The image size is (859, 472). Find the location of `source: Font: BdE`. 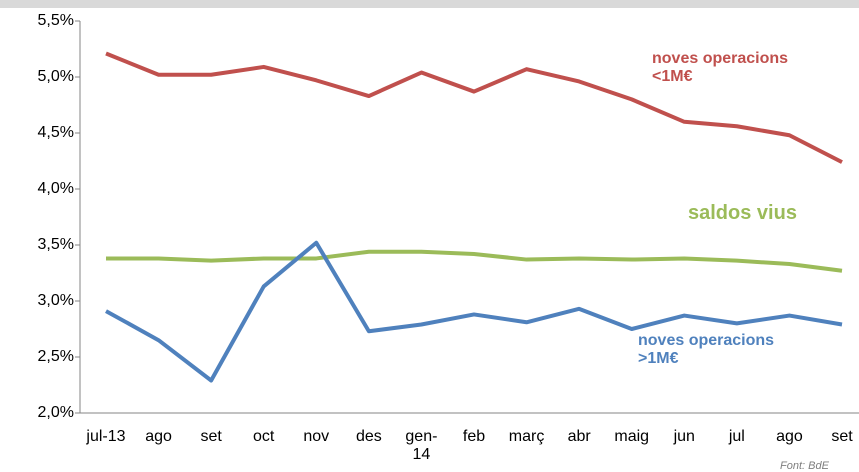

source: Font: BdE is located at coordinates (804, 466).